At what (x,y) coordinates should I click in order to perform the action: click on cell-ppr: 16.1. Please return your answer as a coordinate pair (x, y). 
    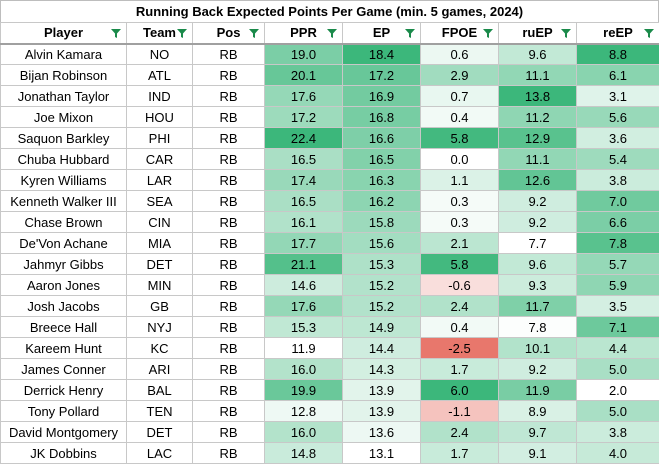
    Looking at the image, I should click on (303, 222).